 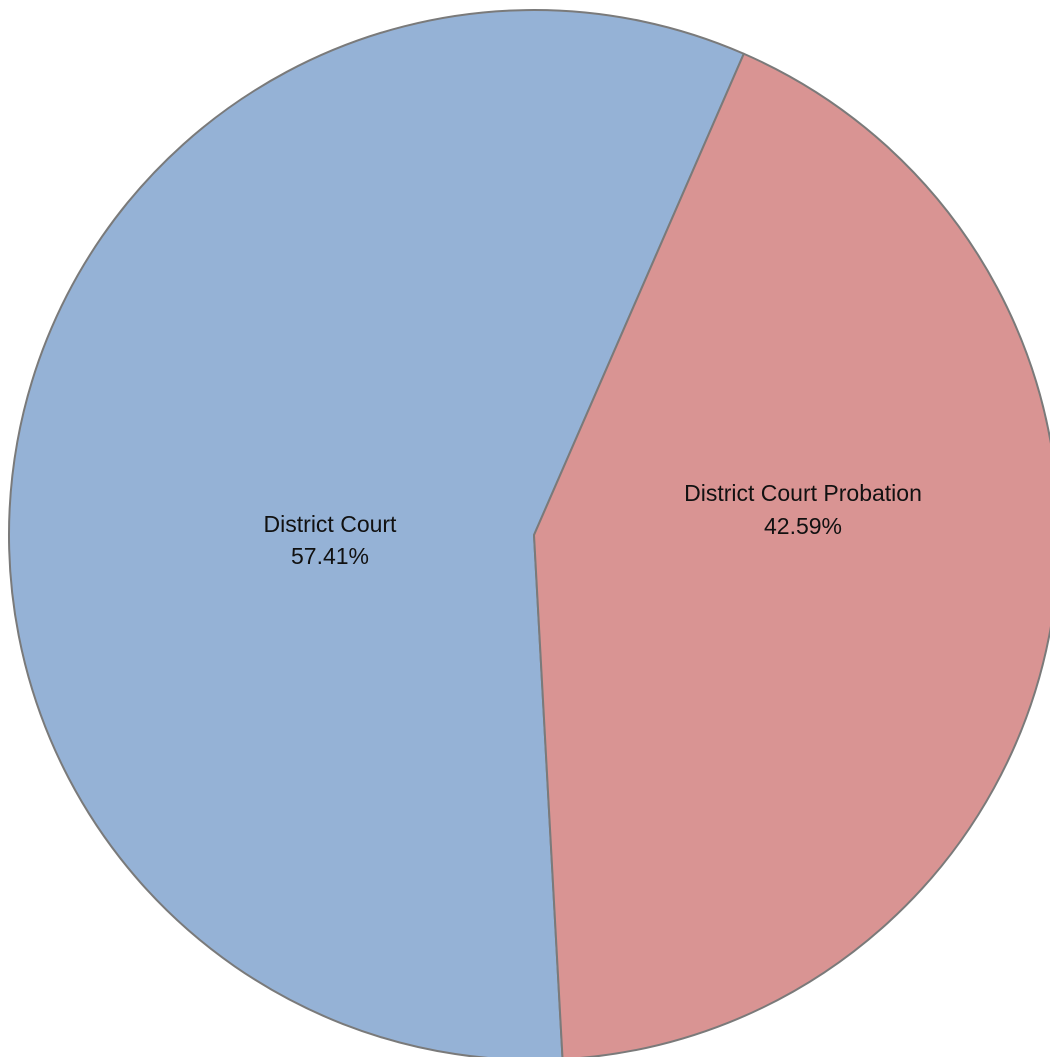 What do you see at coordinates (331, 524) in the screenshot?
I see `slice-label-district-court: District Court` at bounding box center [331, 524].